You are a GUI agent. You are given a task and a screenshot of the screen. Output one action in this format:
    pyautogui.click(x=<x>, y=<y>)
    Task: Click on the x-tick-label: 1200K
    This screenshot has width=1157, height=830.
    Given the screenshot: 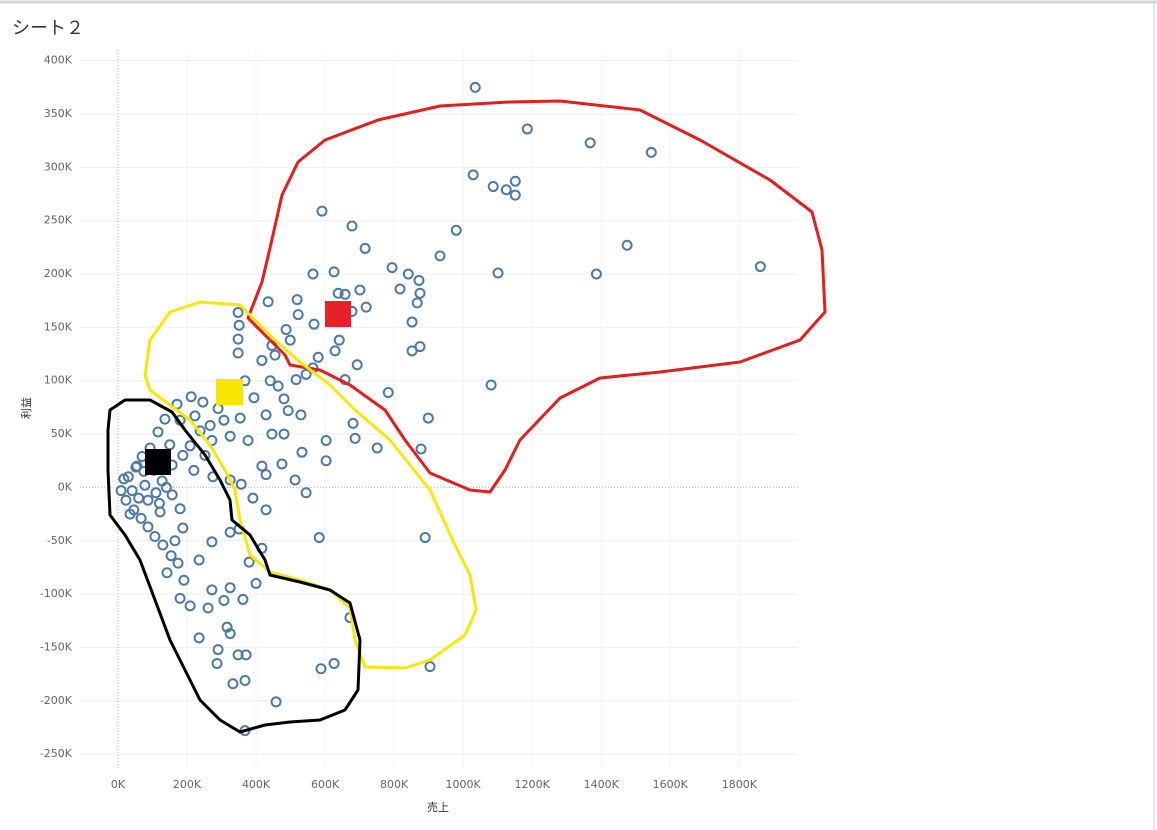 What is the action you would take?
    pyautogui.click(x=533, y=784)
    